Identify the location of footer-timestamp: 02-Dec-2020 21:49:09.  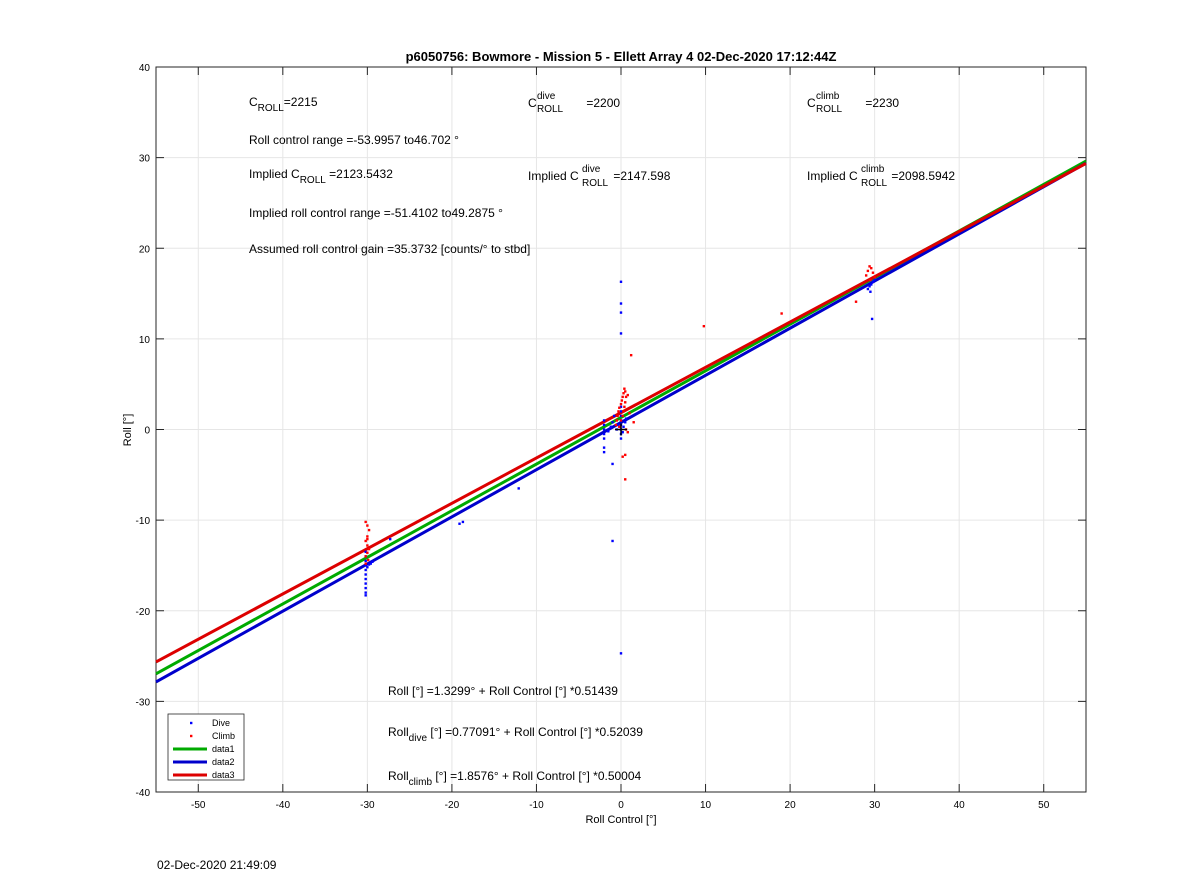
(217, 865).